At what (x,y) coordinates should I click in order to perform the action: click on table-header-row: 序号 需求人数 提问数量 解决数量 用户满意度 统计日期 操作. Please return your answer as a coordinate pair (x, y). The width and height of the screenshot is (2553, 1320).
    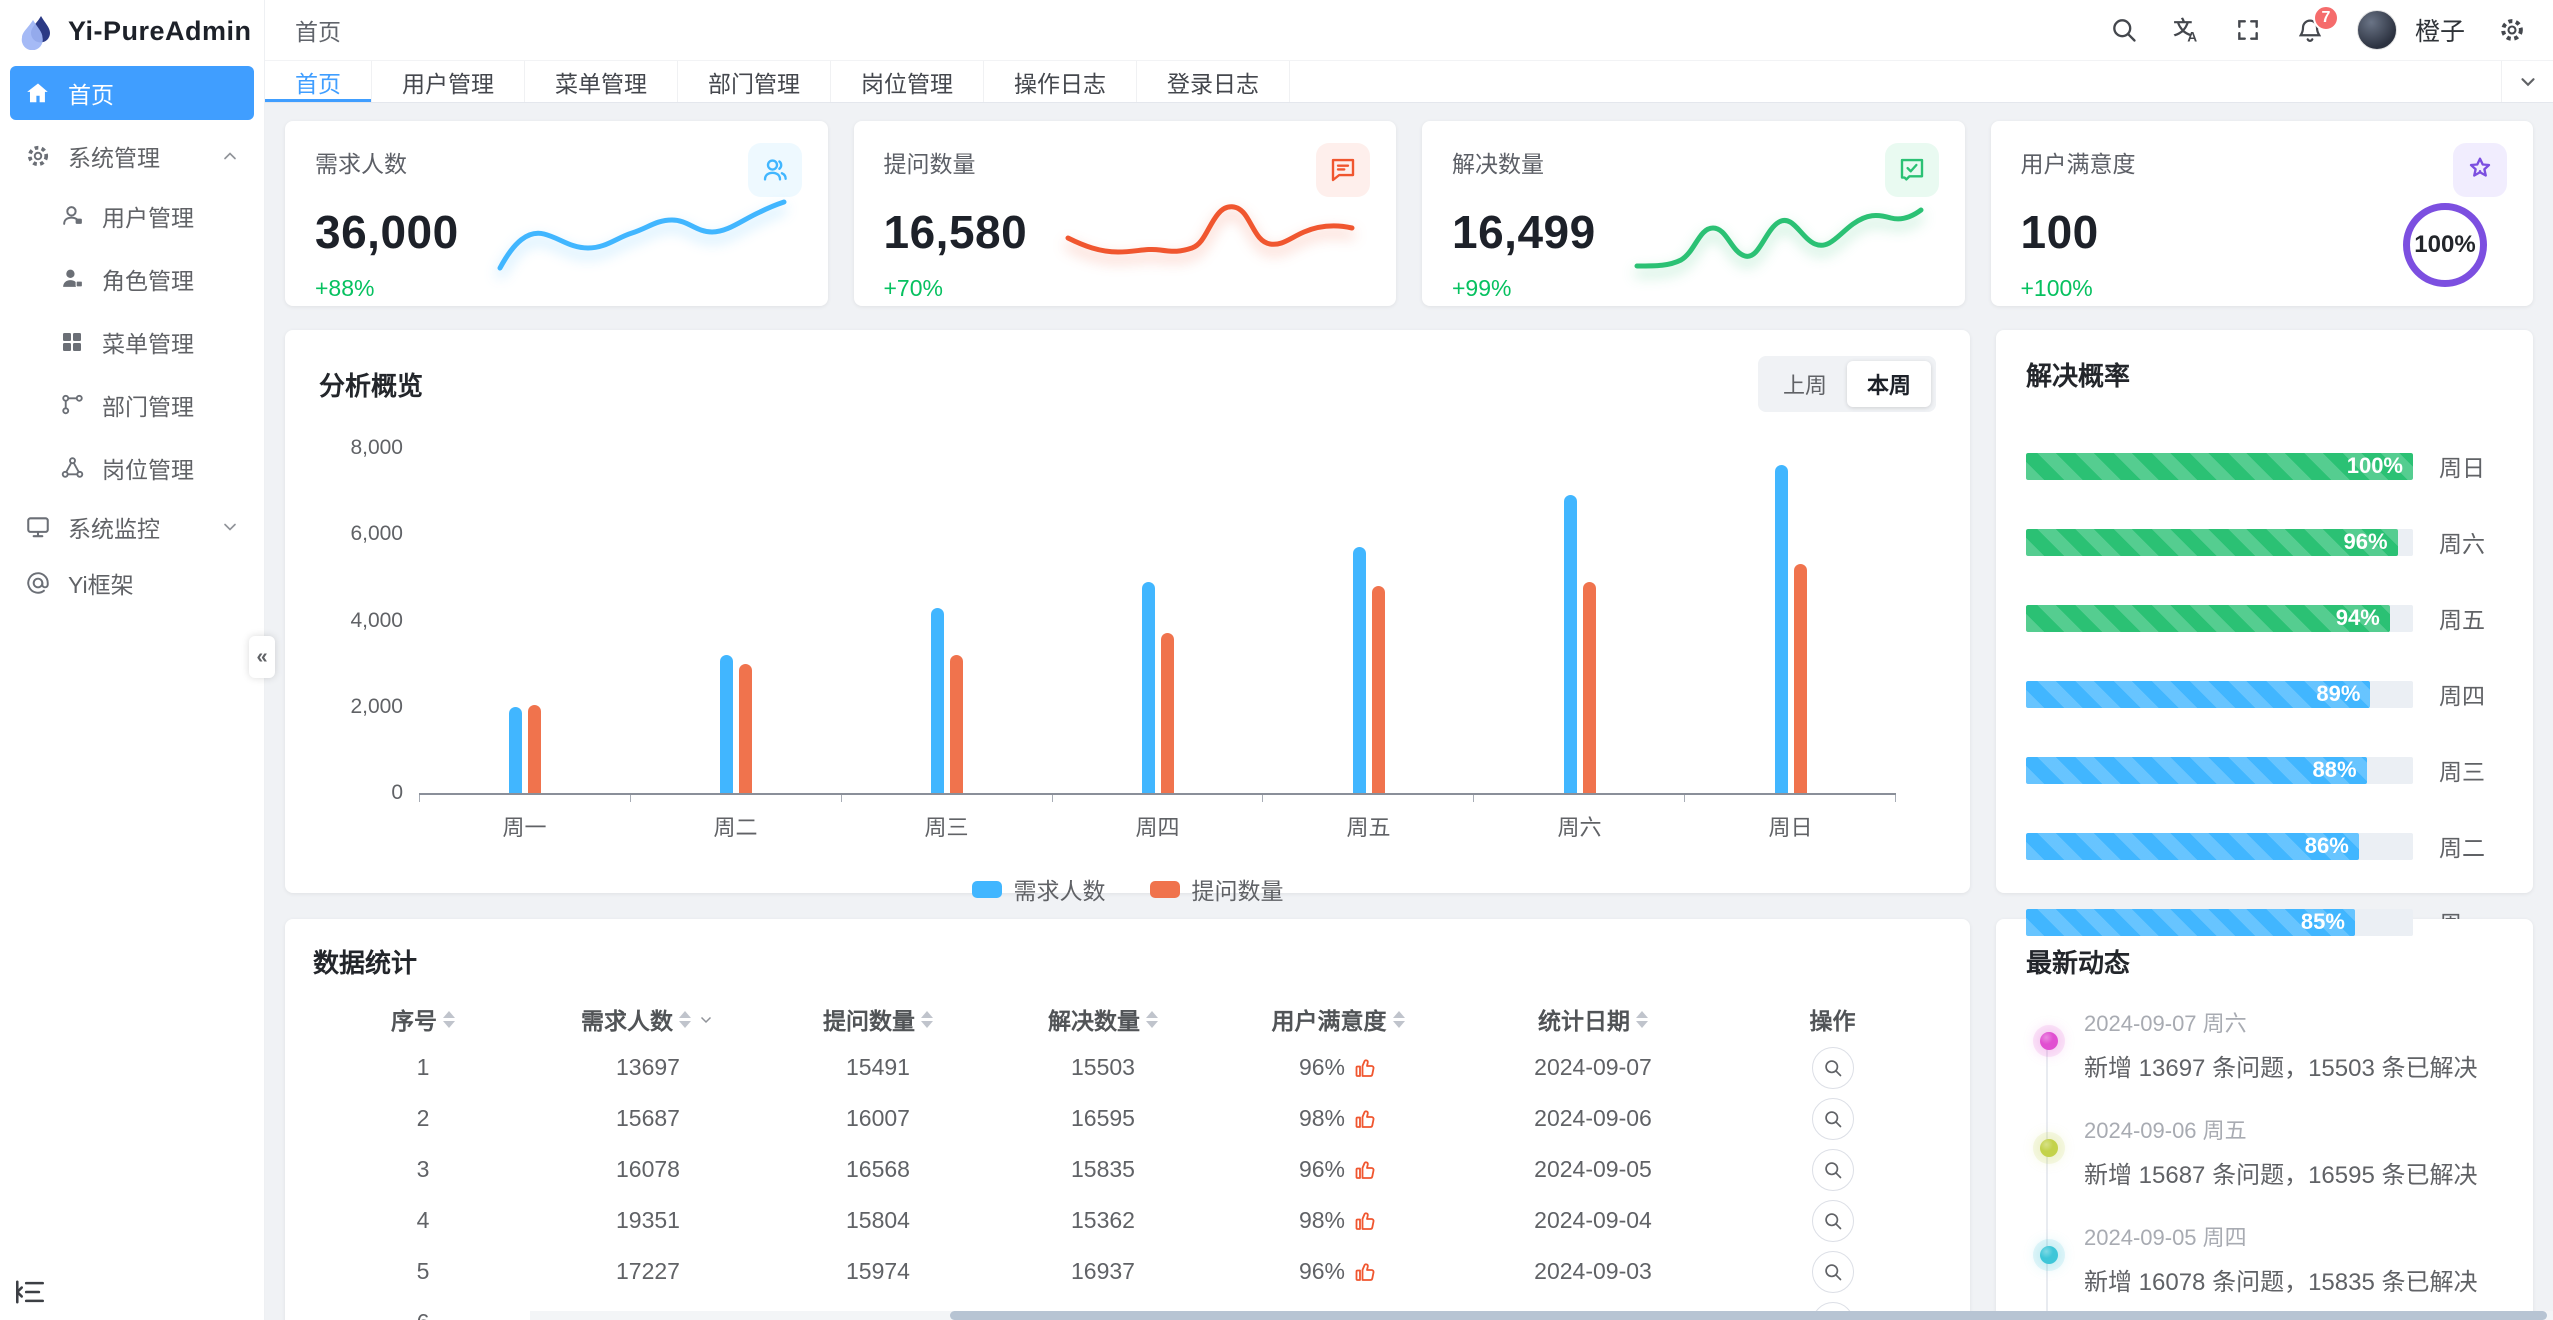
    Looking at the image, I should click on (1127, 1019).